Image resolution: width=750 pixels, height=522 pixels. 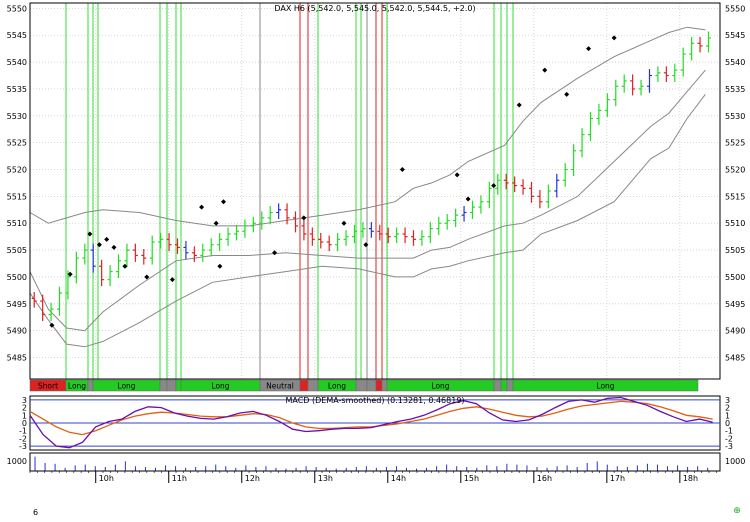 I want to click on price-tick-label-right: 5505, so click(x=735, y=250).